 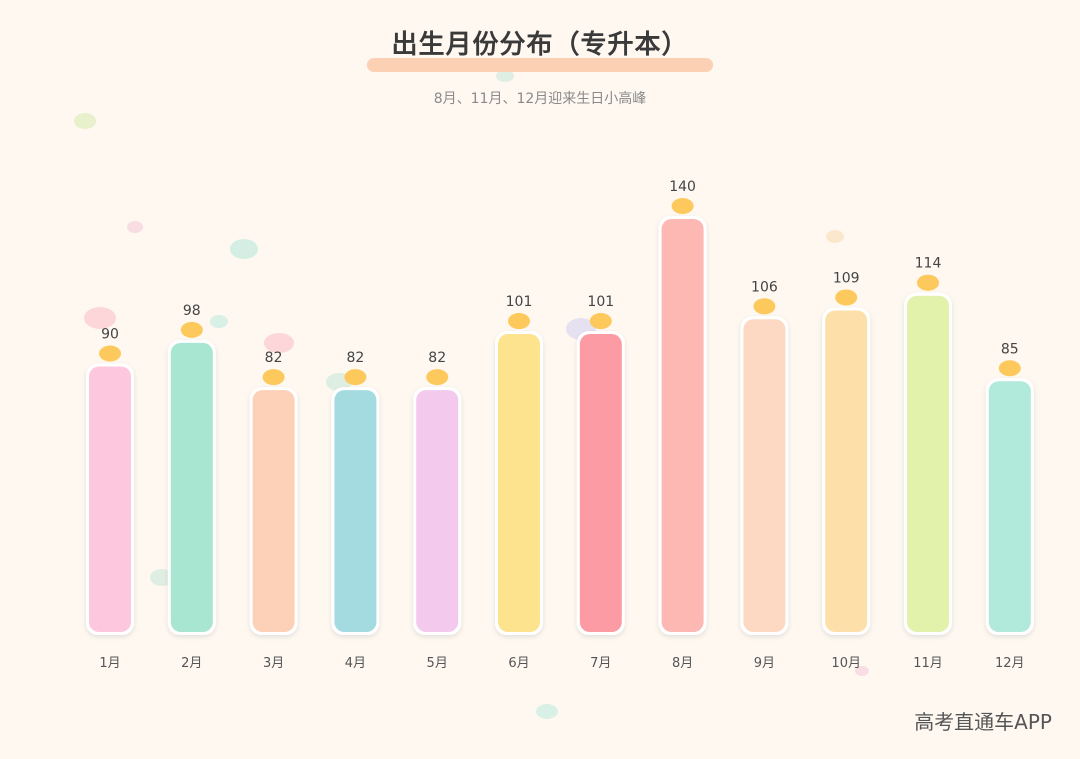 What do you see at coordinates (273, 663) in the screenshot?
I see `x-tick-label: 3月` at bounding box center [273, 663].